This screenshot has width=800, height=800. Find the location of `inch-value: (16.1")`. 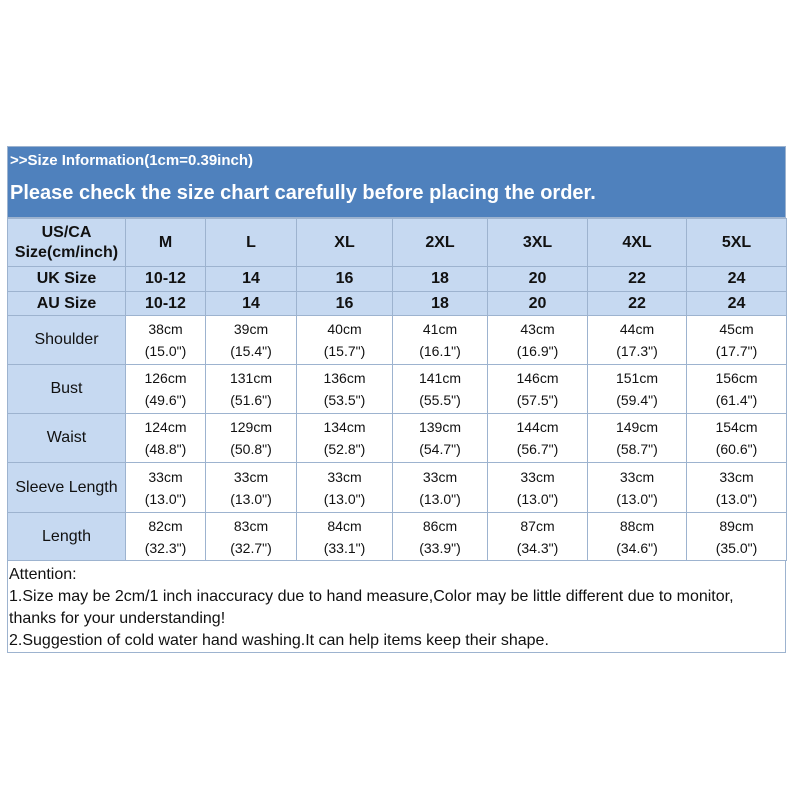

inch-value: (16.1") is located at coordinates (440, 351).